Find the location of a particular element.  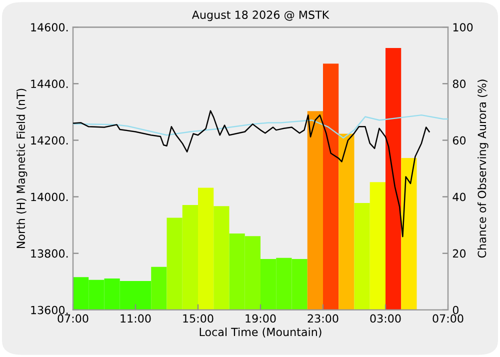

x-tick-label: 15:00 is located at coordinates (198, 318).